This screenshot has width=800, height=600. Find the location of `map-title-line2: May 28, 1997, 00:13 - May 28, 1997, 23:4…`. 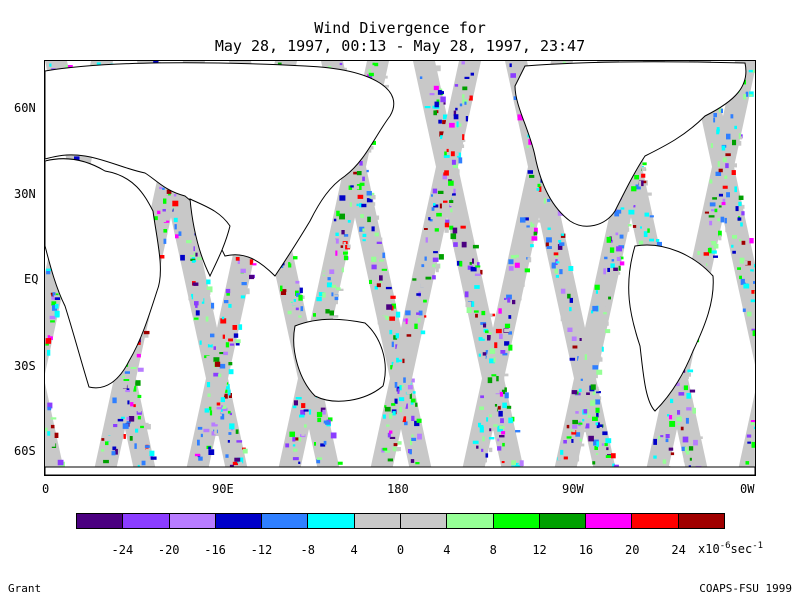

map-title-line2: May 28, 1997, 00:13 - May 28, 1997, 23:4… is located at coordinates (400, 46).